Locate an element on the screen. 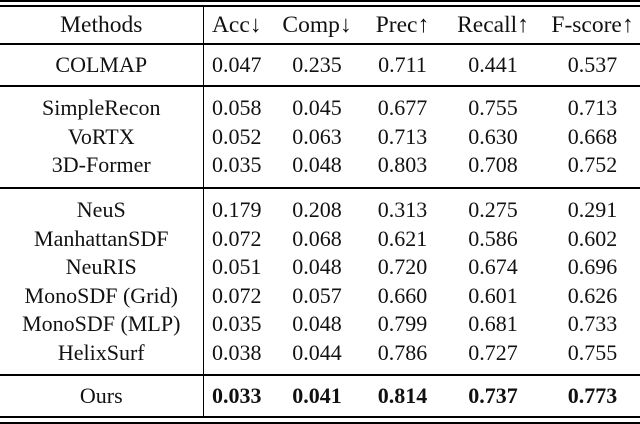  group-colmap: COLMAP 0.047 0.235 0.711 0.441 0.537 is located at coordinates (320, 65).